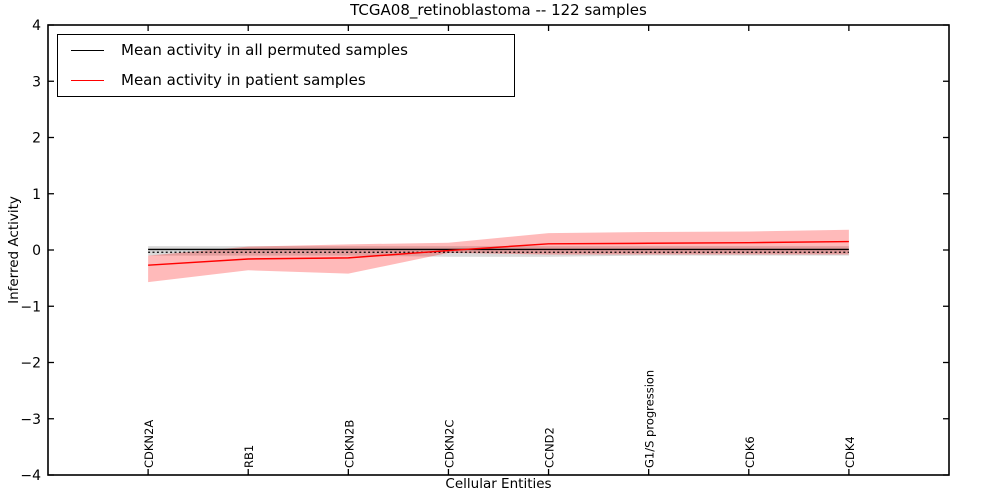 The width and height of the screenshot is (1000, 500). I want to click on x-tick-label: CDKN2B, so click(349, 444).